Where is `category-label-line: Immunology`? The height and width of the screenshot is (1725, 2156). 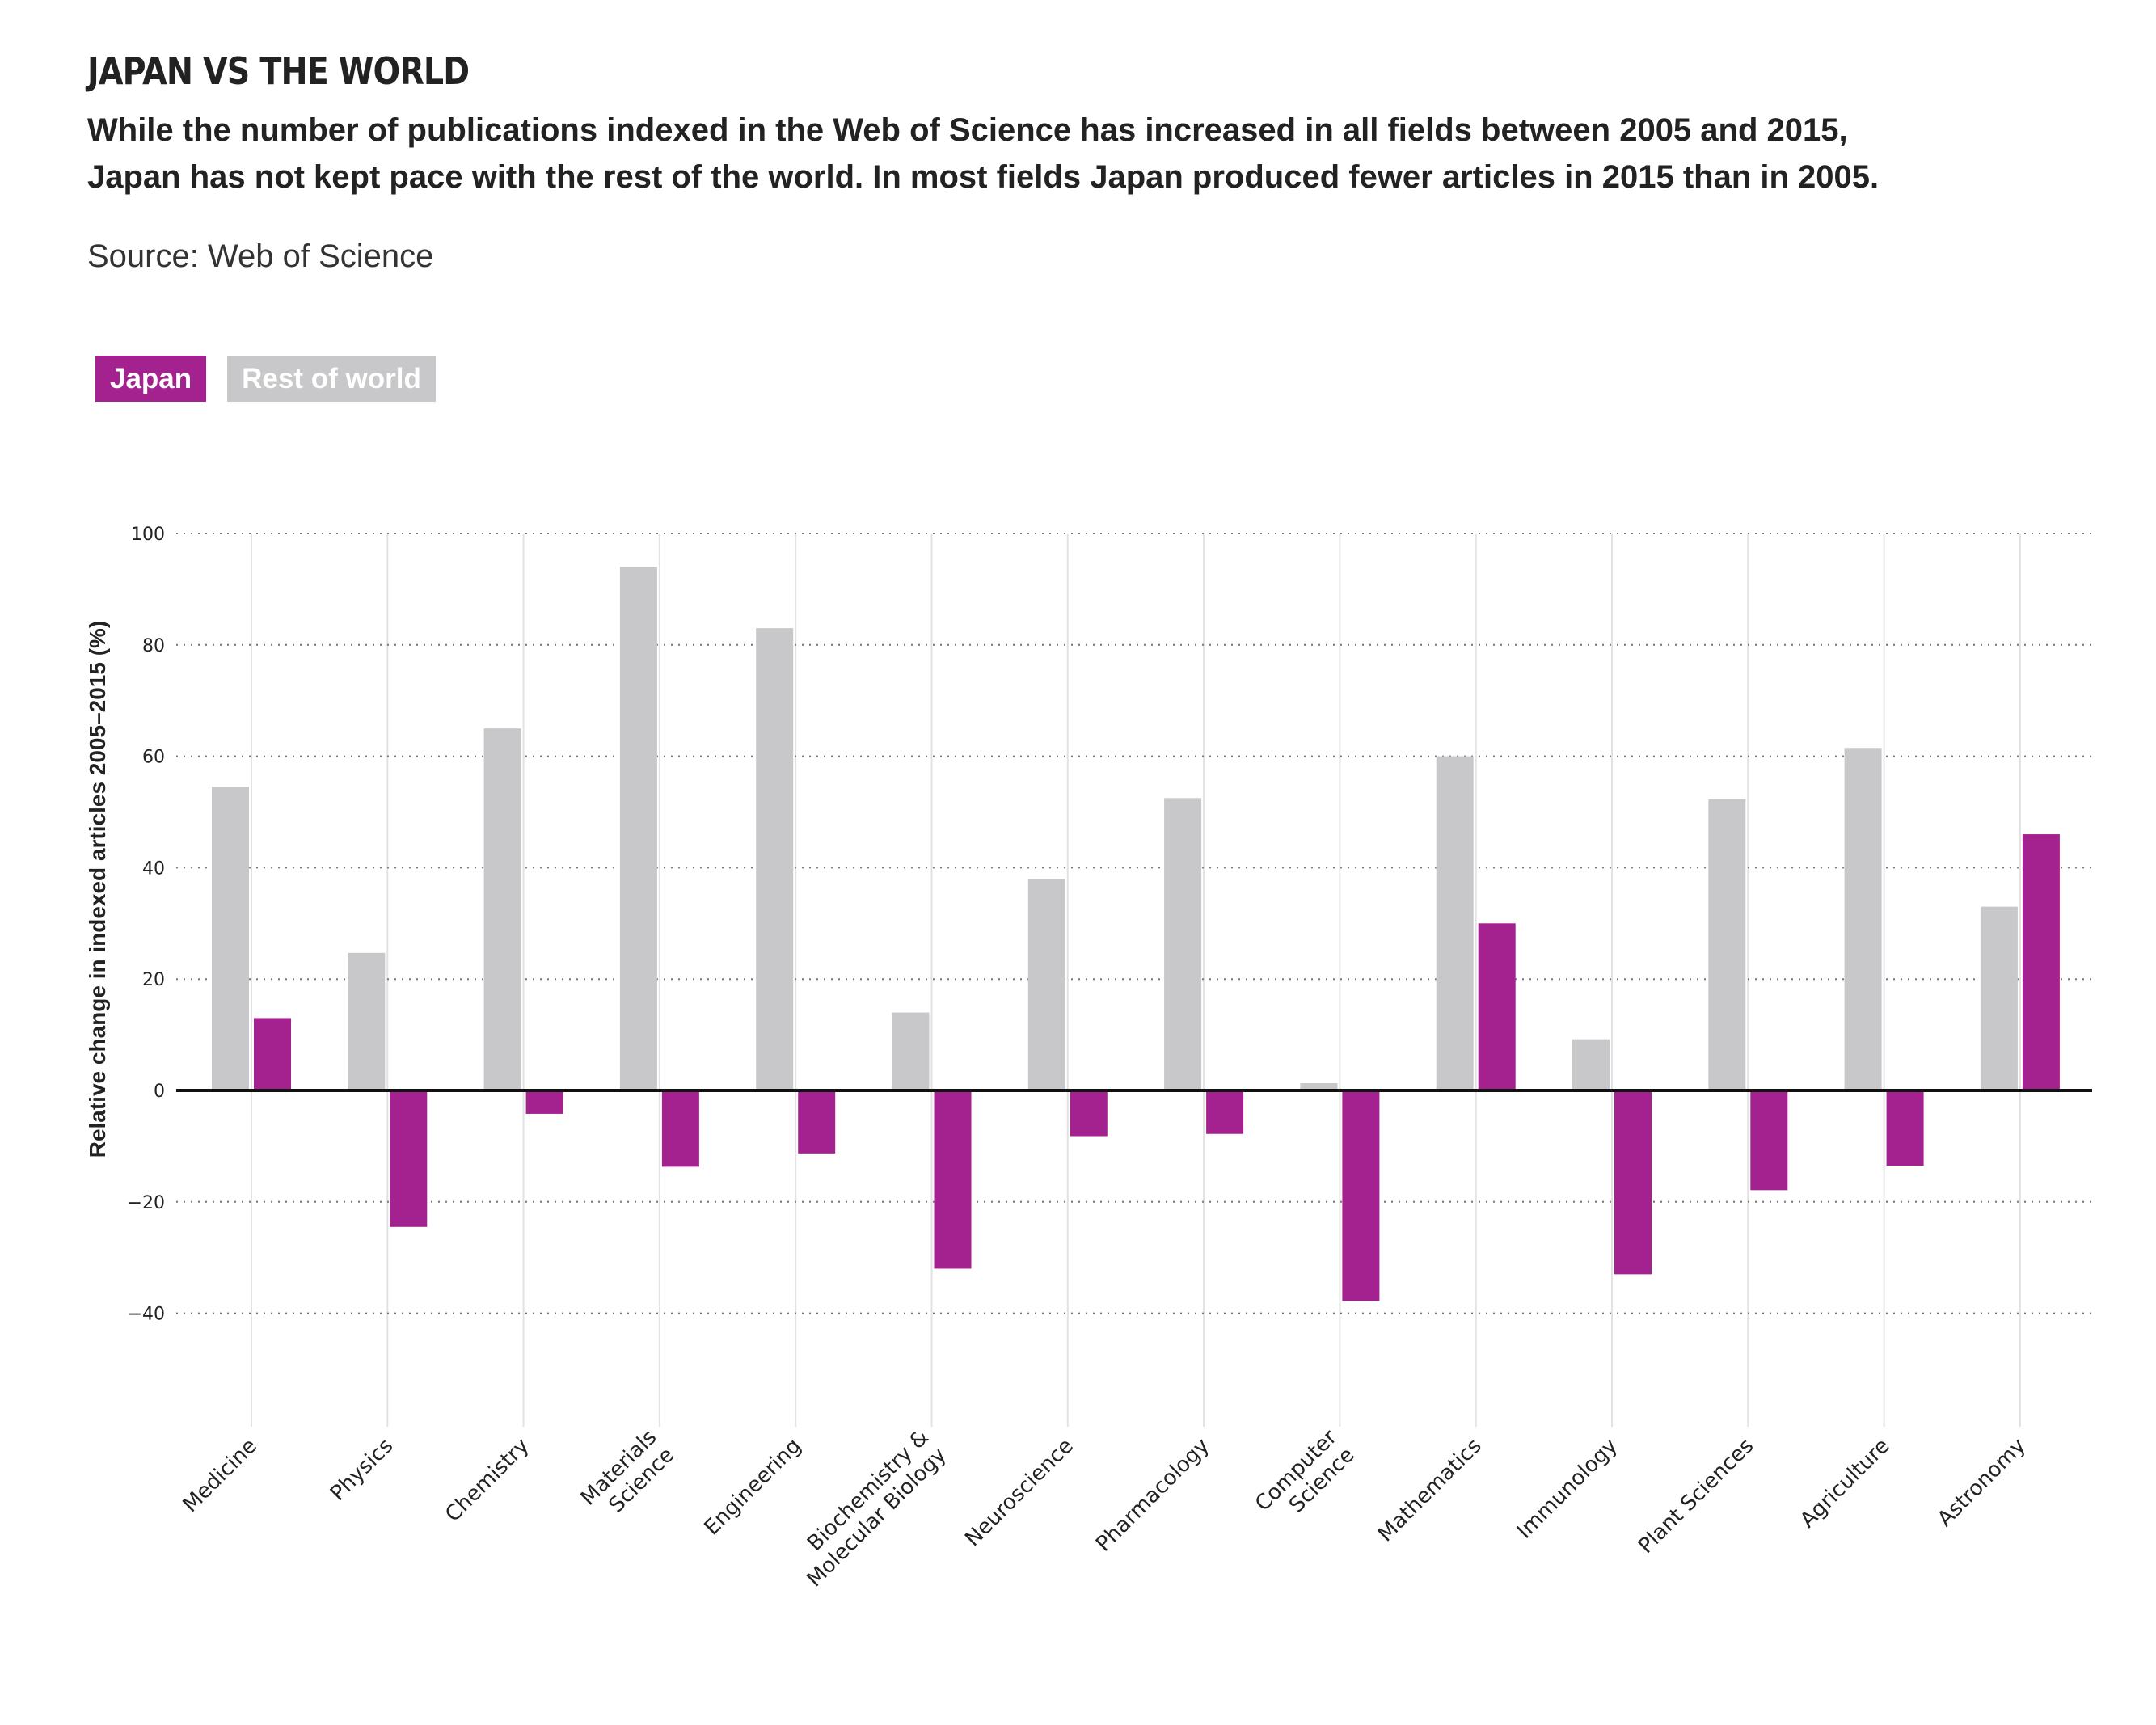
category-label-line: Immunology is located at coordinates (1568, 1489).